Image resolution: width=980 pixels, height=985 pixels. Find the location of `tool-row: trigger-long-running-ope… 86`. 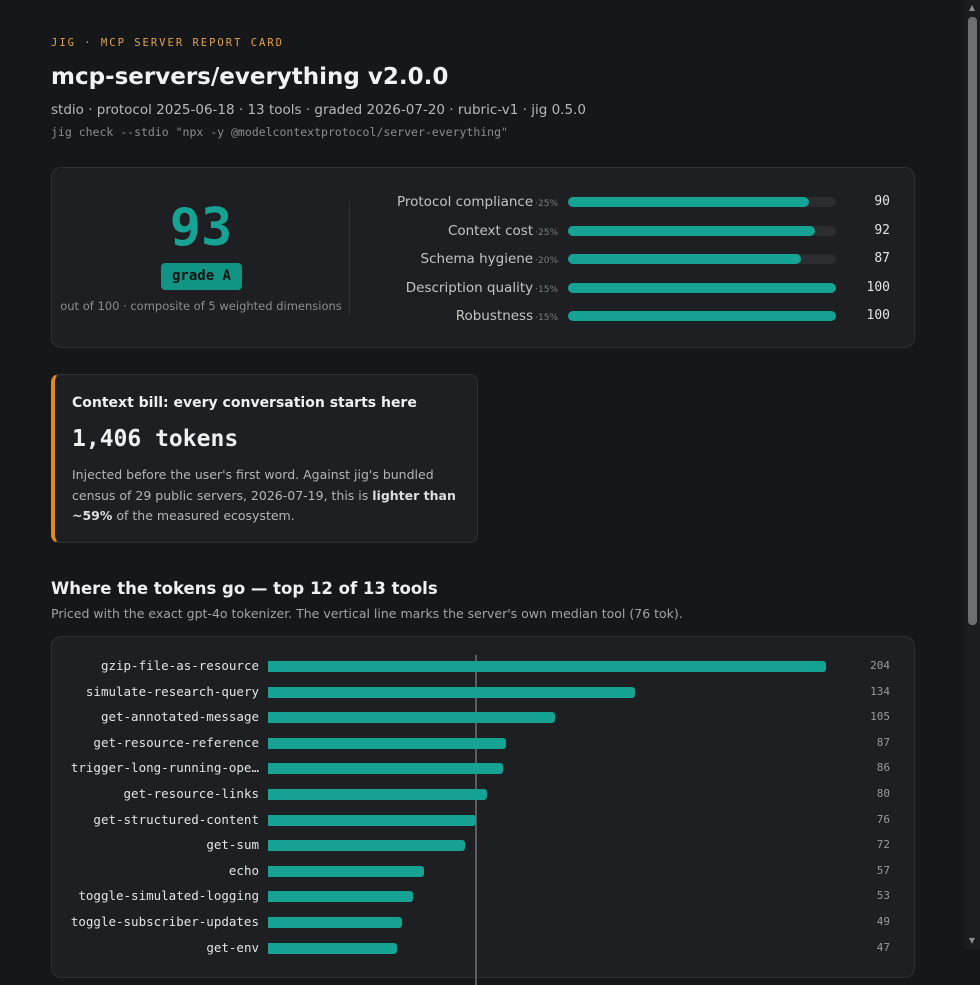

tool-row: trigger-long-running-ope… 86 is located at coordinates (483, 773).